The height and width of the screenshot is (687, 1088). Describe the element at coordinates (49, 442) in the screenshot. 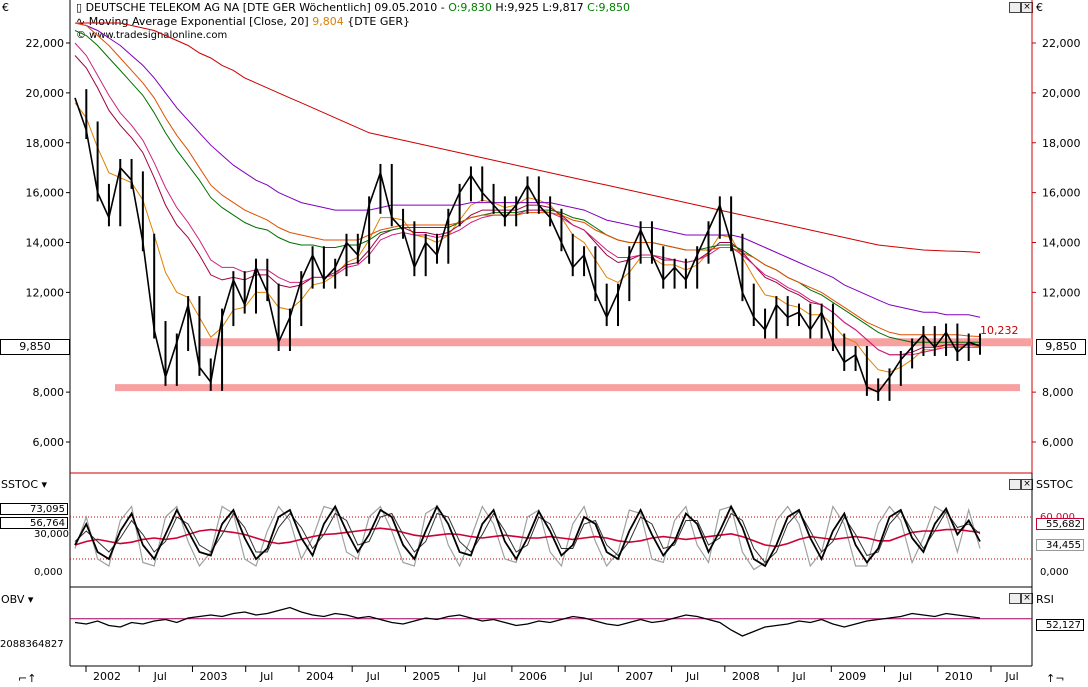

I see `price-y-tick-left: 6,000` at that location.